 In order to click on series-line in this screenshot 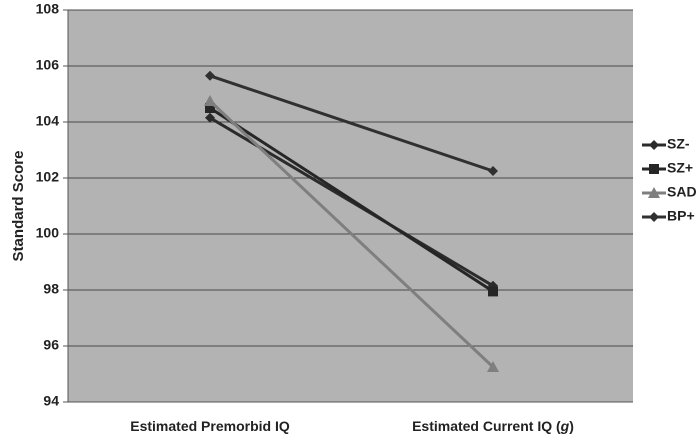, I will do `click(351, 123)`.